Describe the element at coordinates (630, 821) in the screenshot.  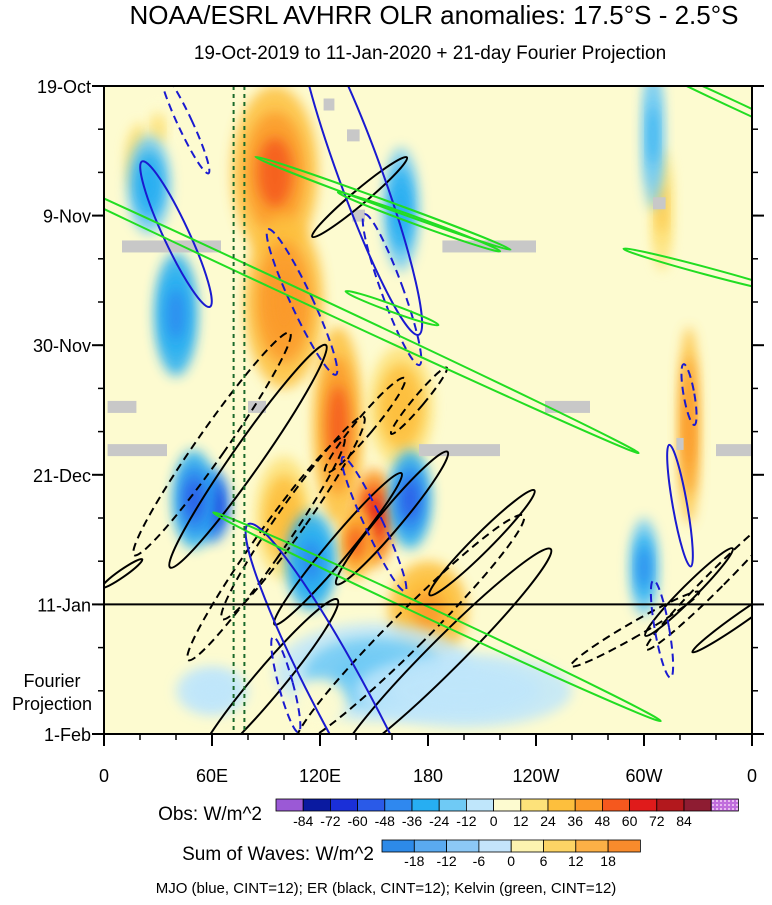
I see `obs-colorbar-label: 60` at that location.